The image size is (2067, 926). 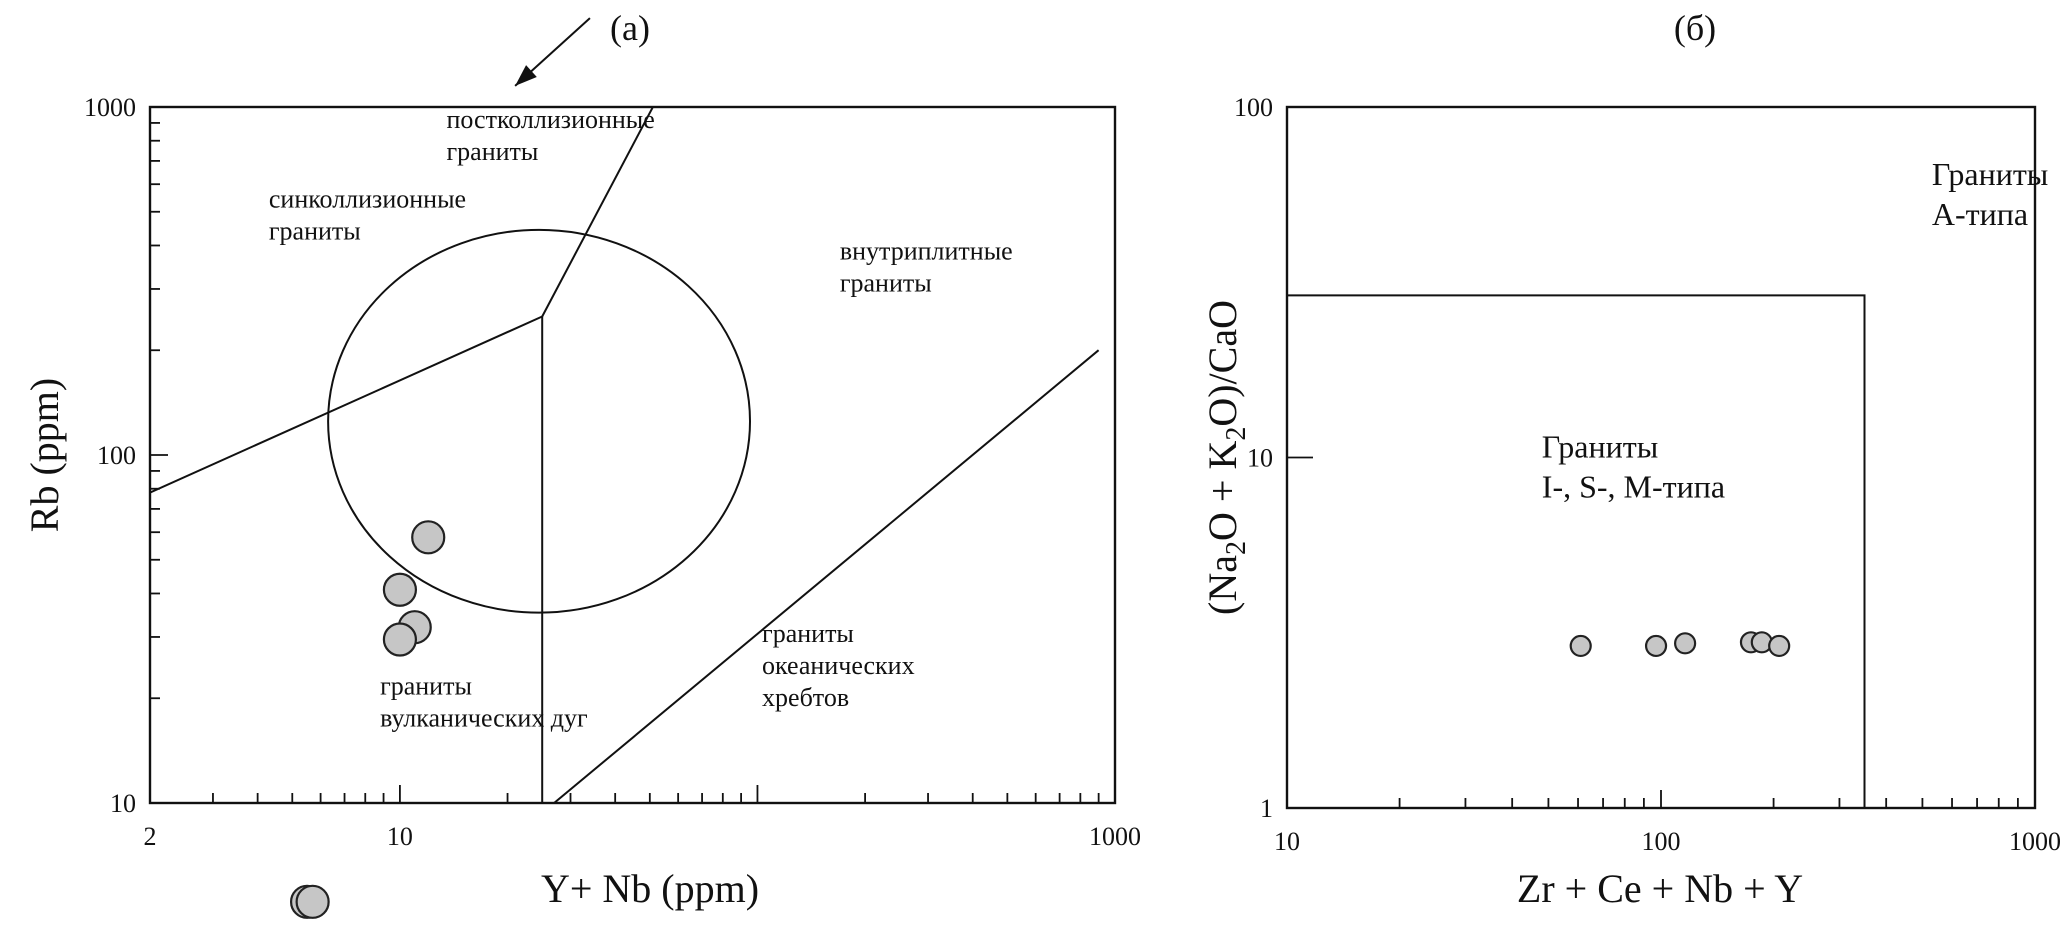 I want to click on panel-b-y-label-part: (Na, so click(x=1222, y=585).